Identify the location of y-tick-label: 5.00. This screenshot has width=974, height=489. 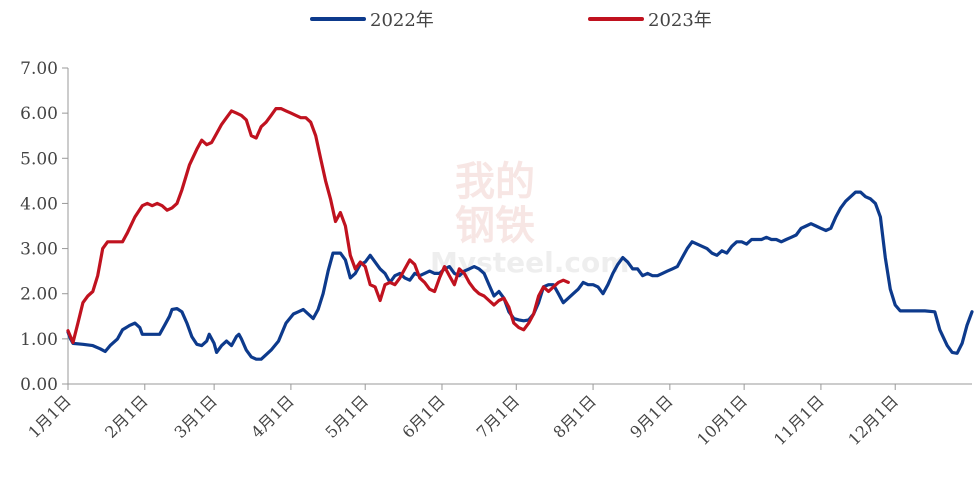
(39, 159).